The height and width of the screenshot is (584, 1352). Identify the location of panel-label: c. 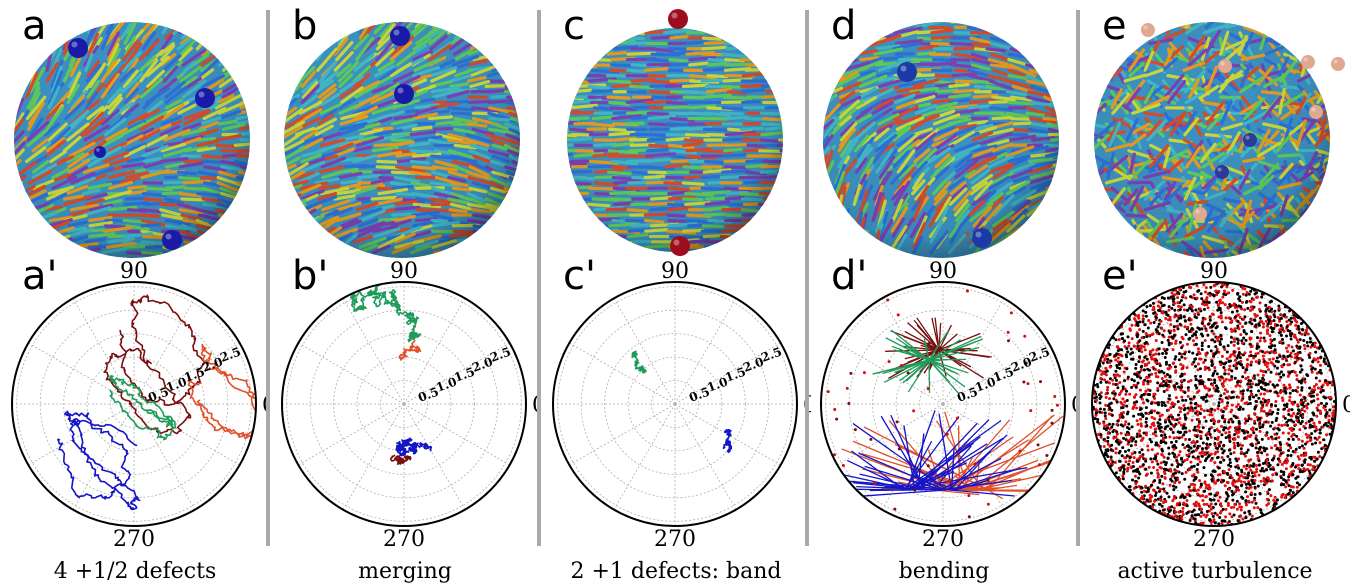
(574, 26).